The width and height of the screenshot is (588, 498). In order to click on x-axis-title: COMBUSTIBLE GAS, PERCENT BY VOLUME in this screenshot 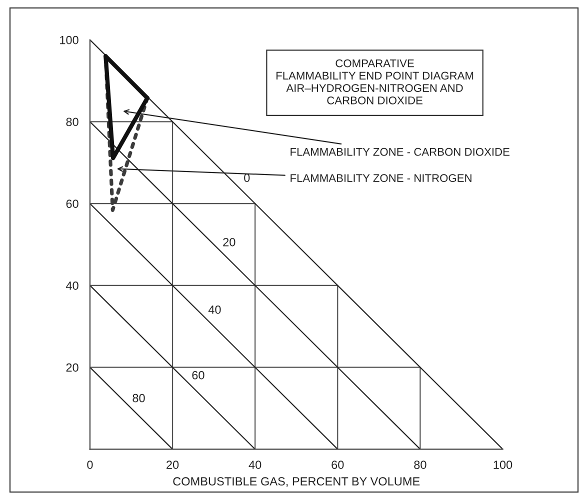, I will do `click(296, 482)`.